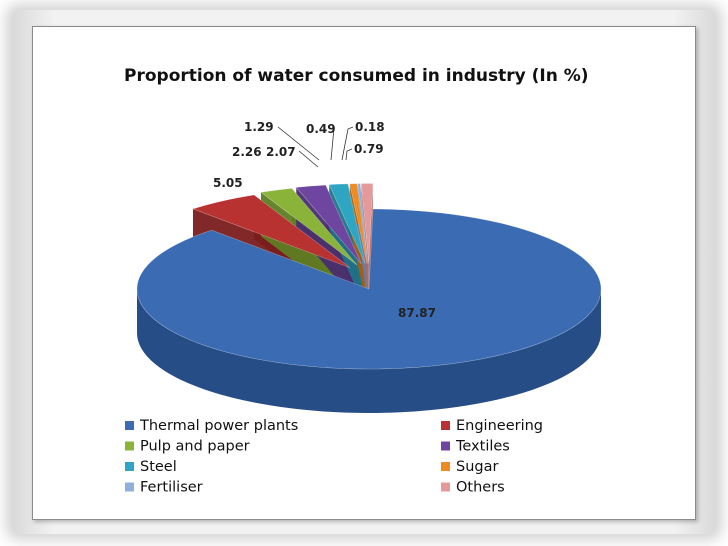 The width and height of the screenshot is (728, 546). I want to click on legend-label-textiles: Textiles, so click(482, 447).